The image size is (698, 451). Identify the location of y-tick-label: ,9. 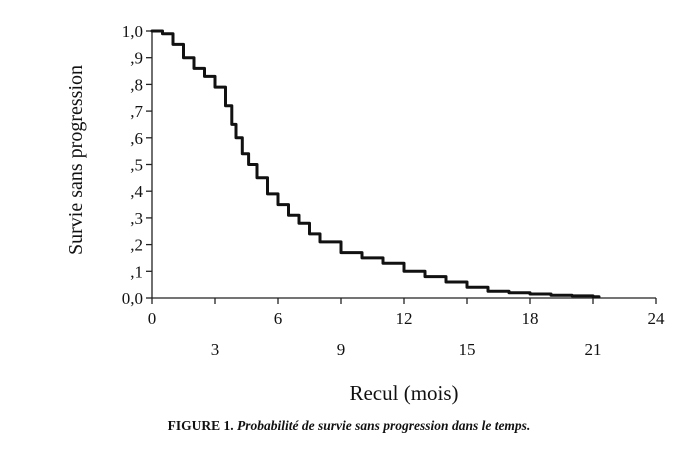
(136, 58).